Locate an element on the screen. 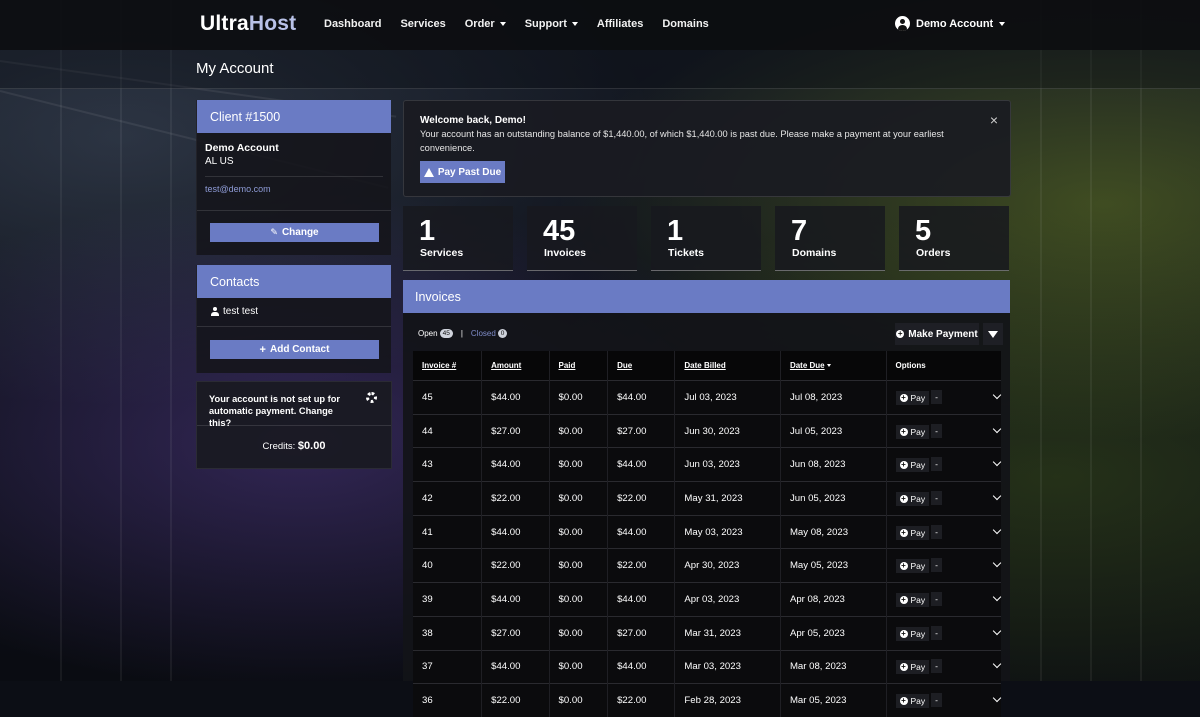  pay-past-due-button: Pay Past Due is located at coordinates (462, 172).